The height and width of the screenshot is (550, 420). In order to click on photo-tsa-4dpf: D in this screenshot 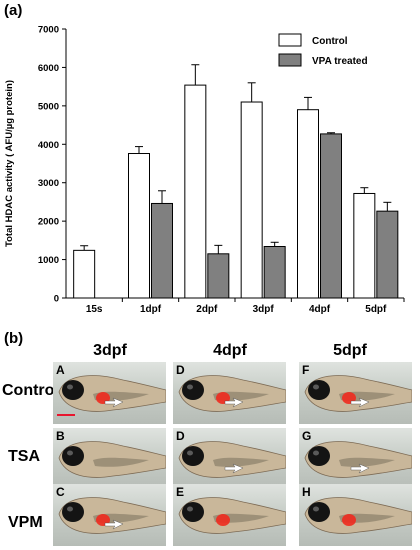, I will do `click(229, 459)`.